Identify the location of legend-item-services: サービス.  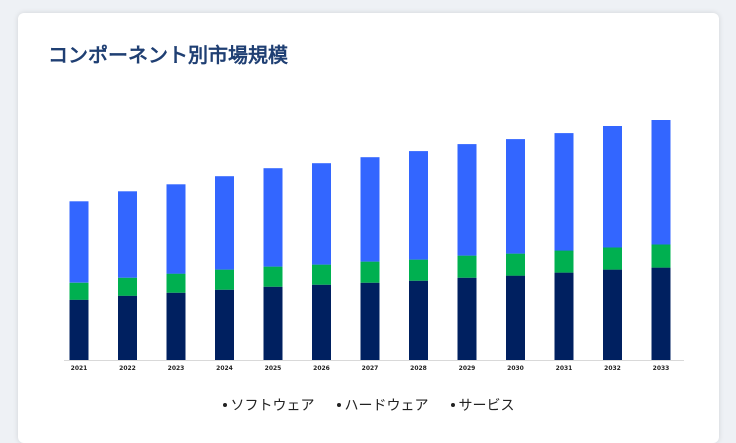
(482, 405).